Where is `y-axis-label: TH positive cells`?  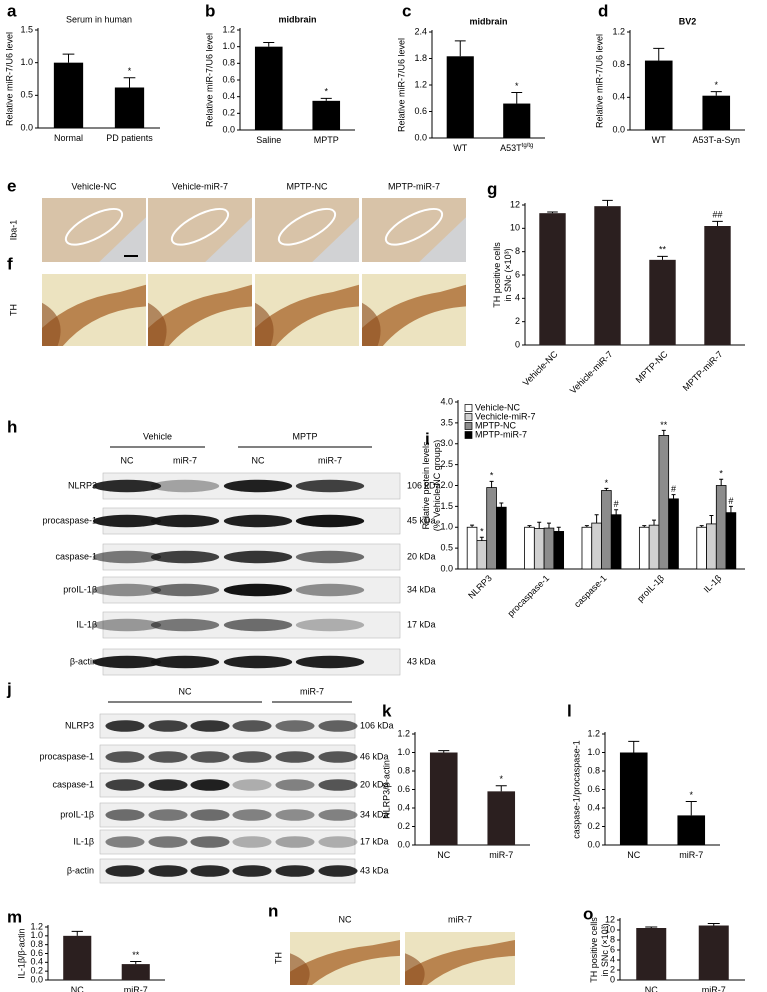
y-axis-label: TH positive cells is located at coordinates (497, 275).